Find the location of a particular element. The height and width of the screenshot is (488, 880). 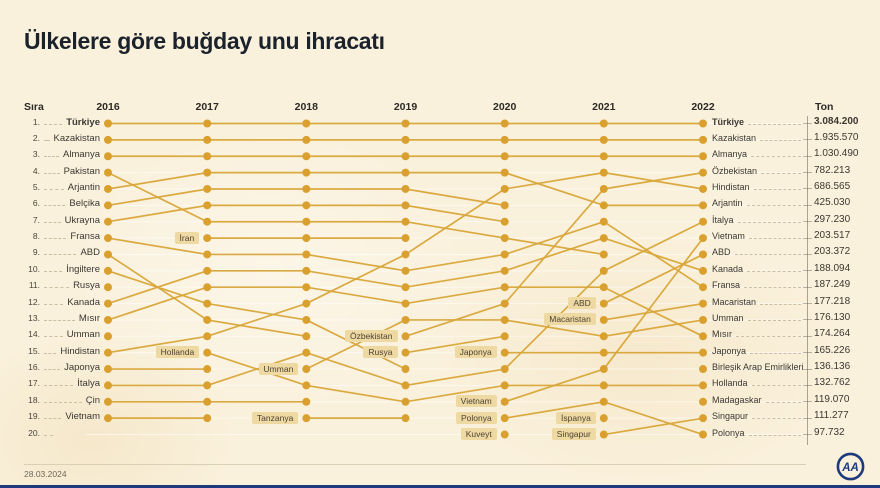

country-name: Özbekistan is located at coordinates (735, 170).